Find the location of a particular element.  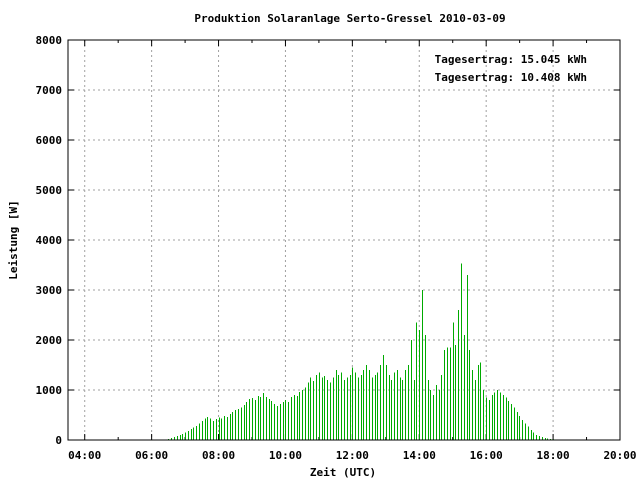

y-tick-label: 8000 is located at coordinates (49, 40).